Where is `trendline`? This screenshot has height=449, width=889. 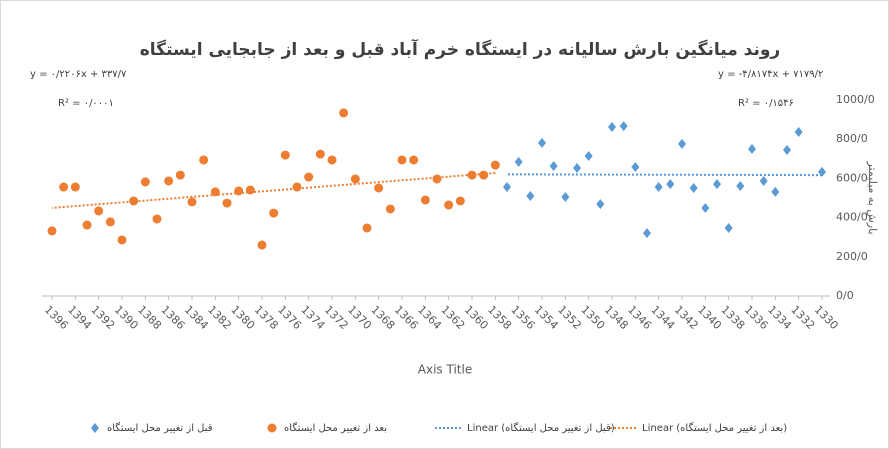 trendline is located at coordinates (664, 175).